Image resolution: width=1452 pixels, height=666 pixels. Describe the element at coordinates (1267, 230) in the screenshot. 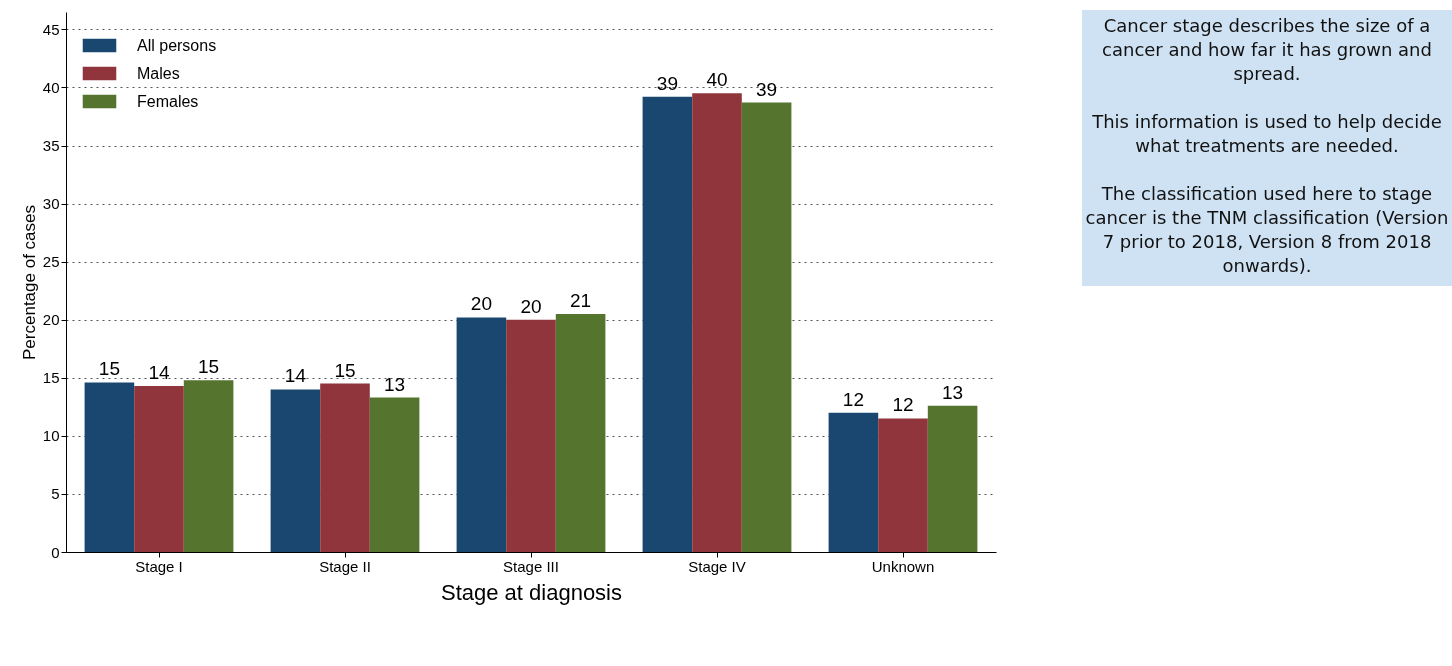

I see `text: The classification used here to stage cancer is the TNM classification (Version 7 prior to 2018, Version 8 from 2018 onwards).` at that location.